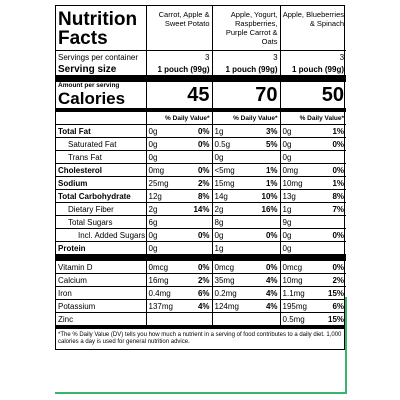 This screenshot has width=400, height=400. Describe the element at coordinates (164, 196) in the screenshot. I see `nutrient-amount: 12g` at that location.